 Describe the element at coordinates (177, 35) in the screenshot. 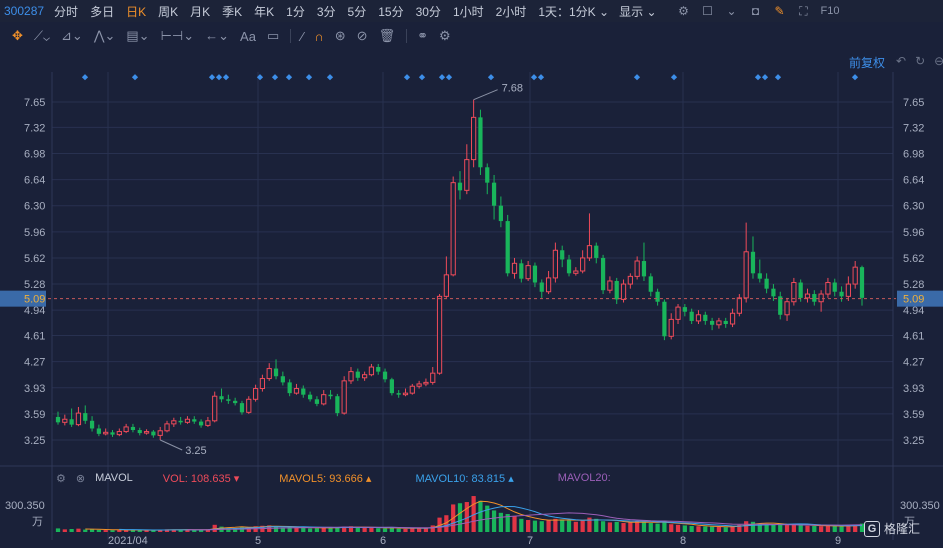

I see `range-tool-icon: ⊢⊣⌄` at that location.